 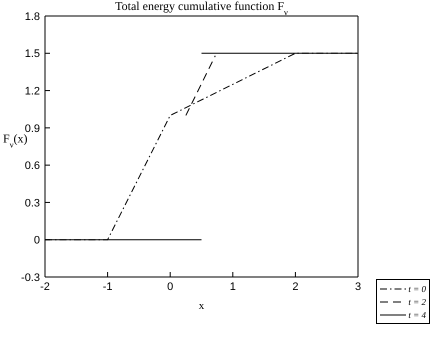 What do you see at coordinates (32, 91) in the screenshot?
I see `y-tick-label: 1.2` at bounding box center [32, 91].